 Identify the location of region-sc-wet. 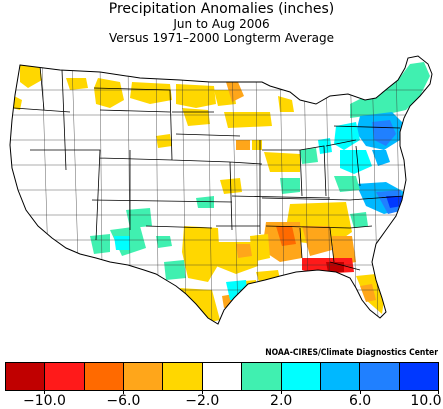
(359, 220).